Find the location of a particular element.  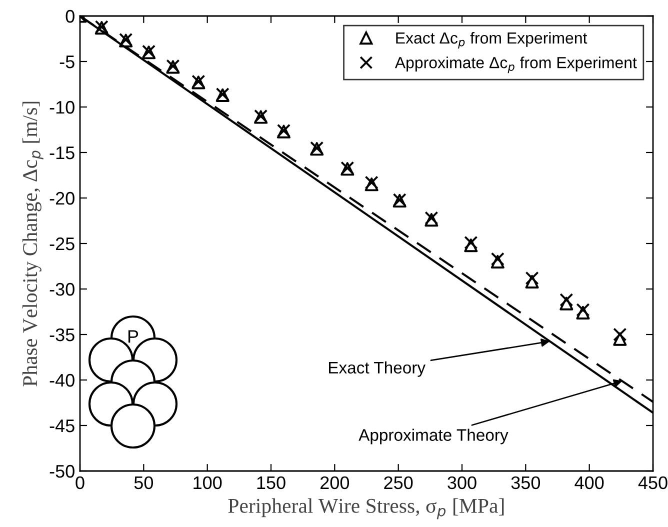

x-tick-label: 0 is located at coordinates (80, 483).